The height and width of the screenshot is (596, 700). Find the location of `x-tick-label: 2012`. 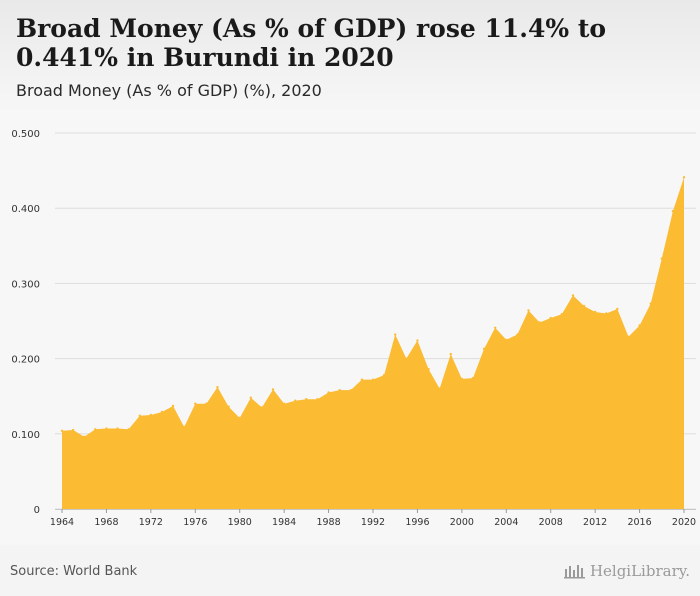

x-tick-label: 2012 is located at coordinates (595, 522).